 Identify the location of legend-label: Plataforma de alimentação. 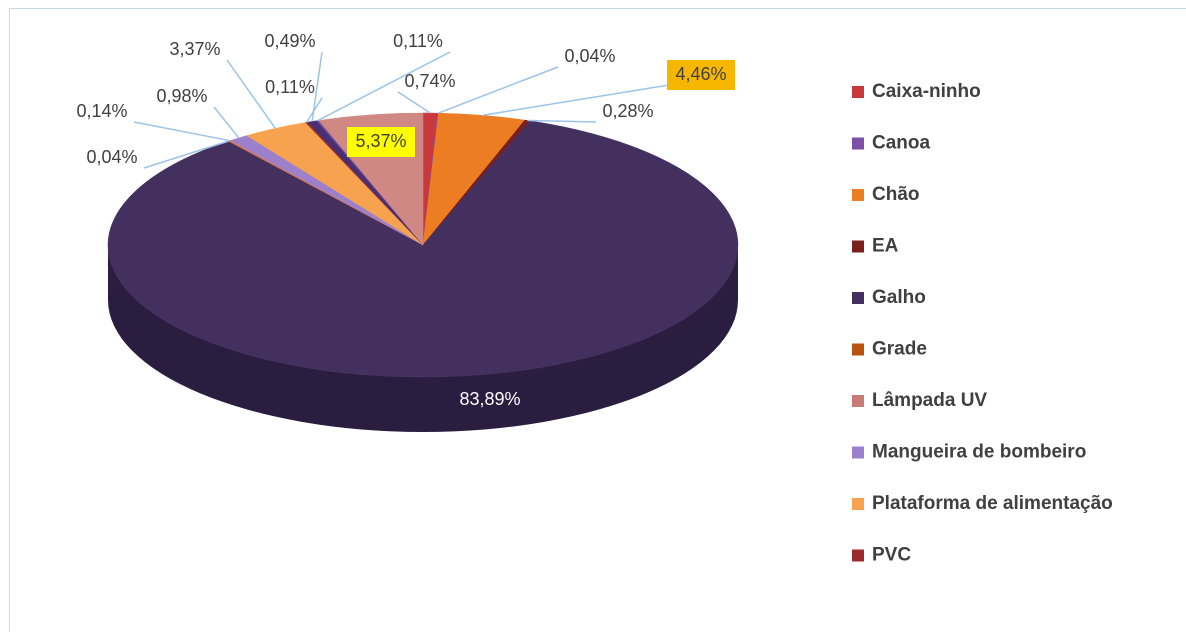
(992, 503).